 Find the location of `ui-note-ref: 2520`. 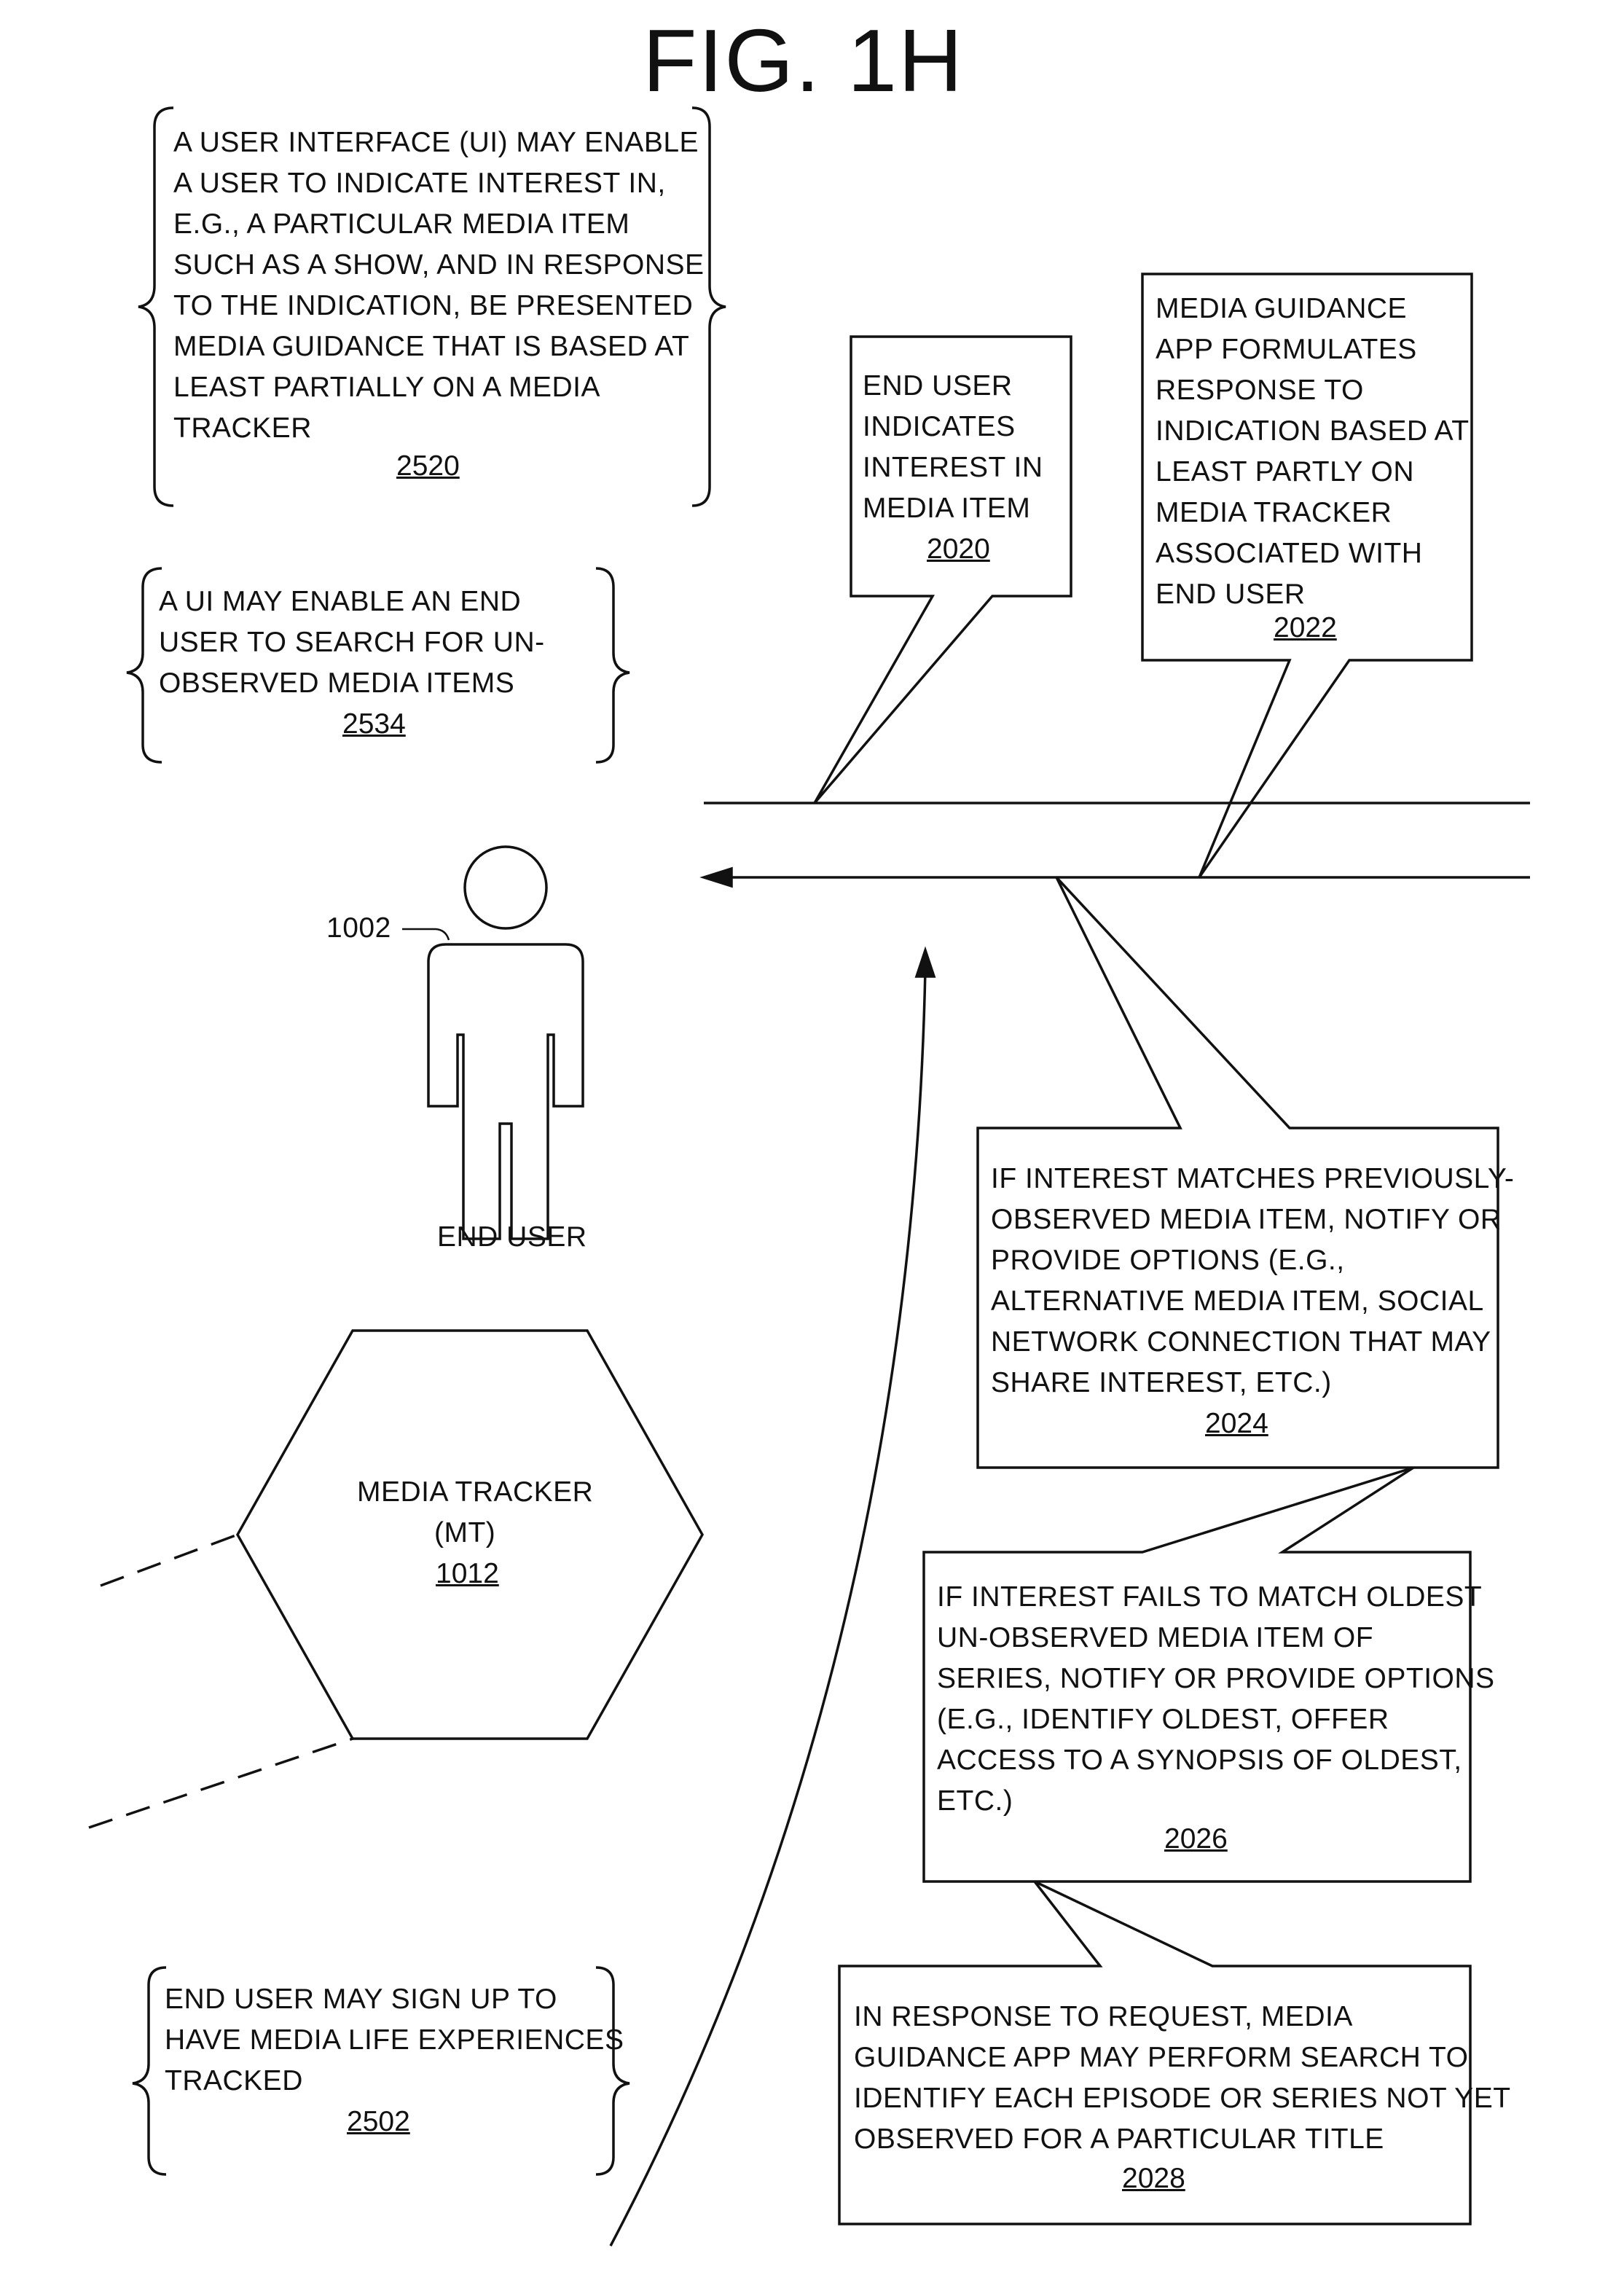

ui-note-ref: 2520 is located at coordinates (428, 466).